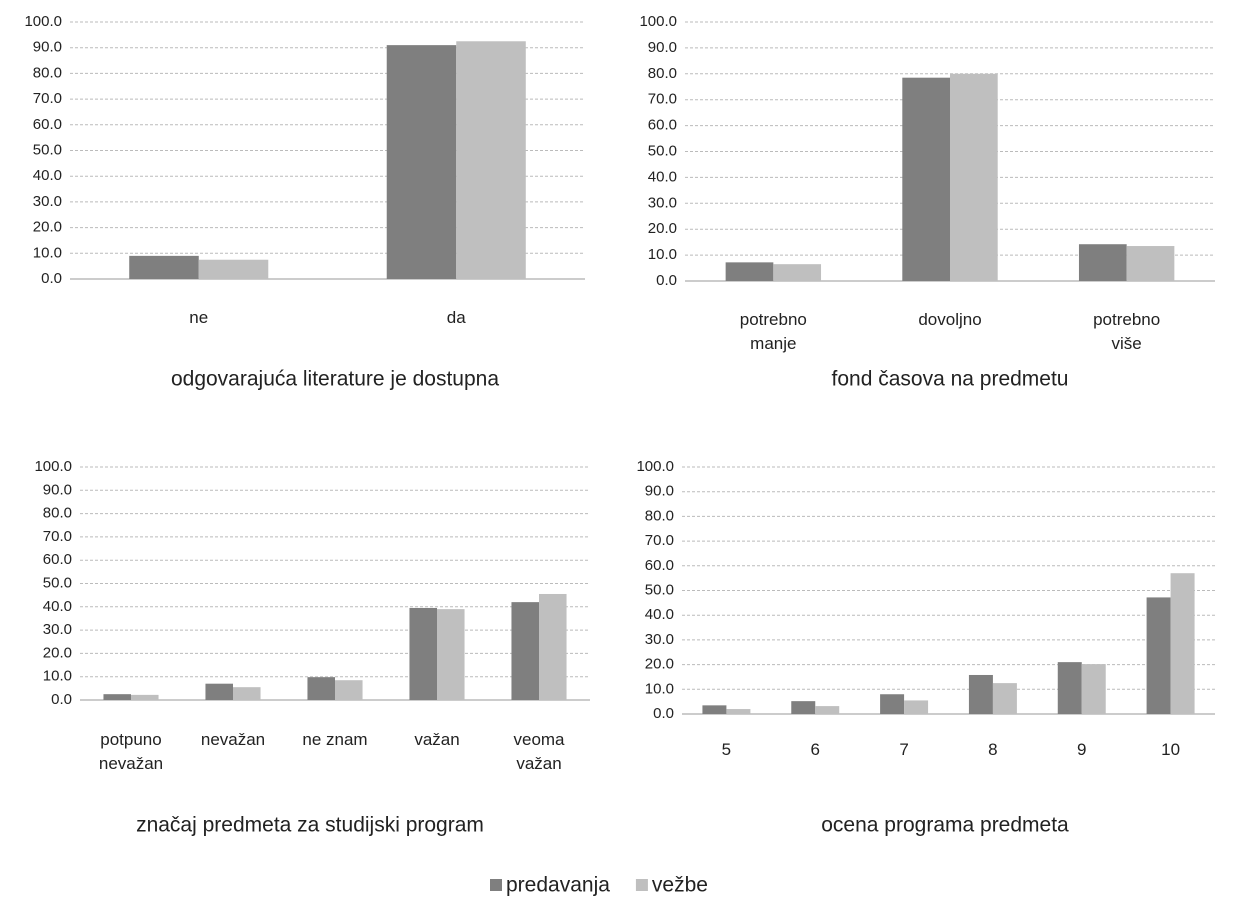 The image size is (1233, 898). I want to click on chart-title: ocena programa predmeta, so click(945, 825).